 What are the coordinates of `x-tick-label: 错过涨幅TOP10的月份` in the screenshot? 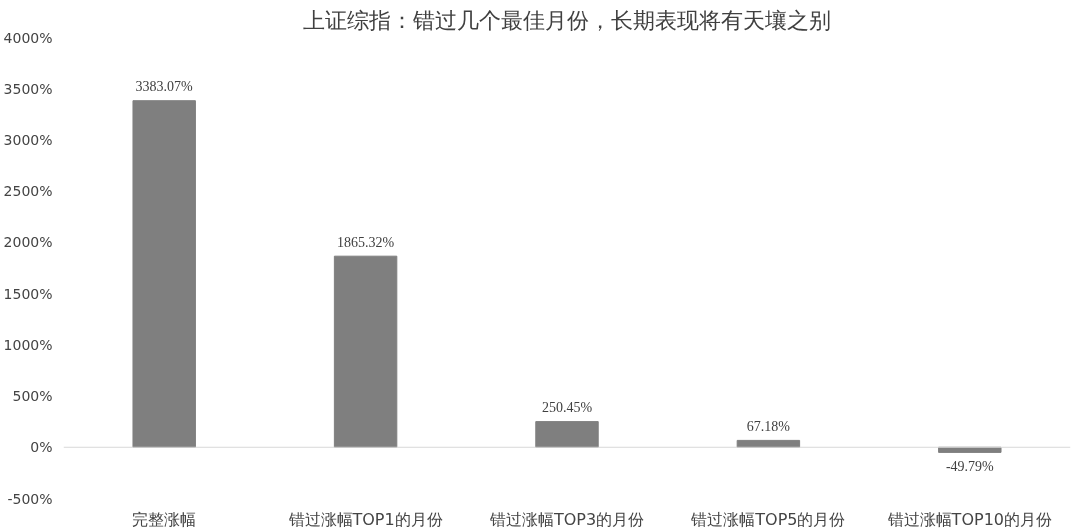 It's located at (969, 519).